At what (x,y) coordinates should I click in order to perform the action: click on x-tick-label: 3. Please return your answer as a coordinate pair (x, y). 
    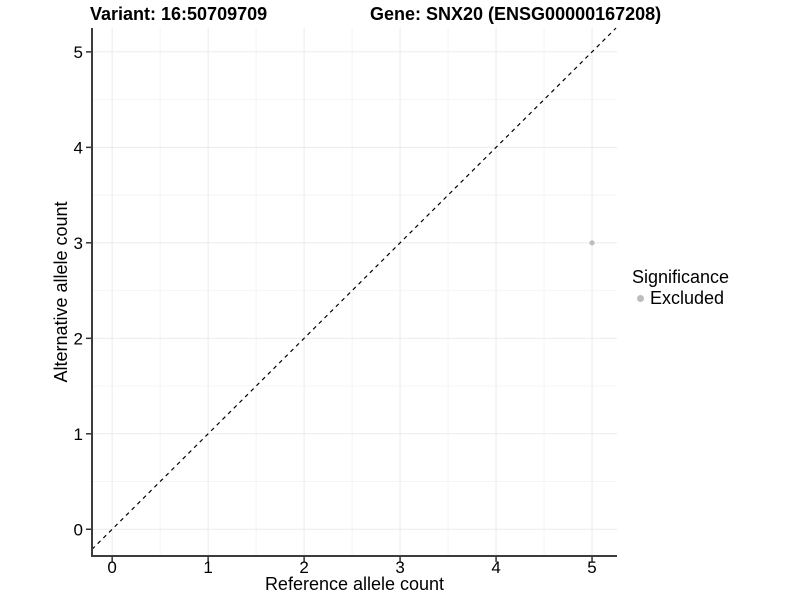
    Looking at the image, I should click on (399, 567).